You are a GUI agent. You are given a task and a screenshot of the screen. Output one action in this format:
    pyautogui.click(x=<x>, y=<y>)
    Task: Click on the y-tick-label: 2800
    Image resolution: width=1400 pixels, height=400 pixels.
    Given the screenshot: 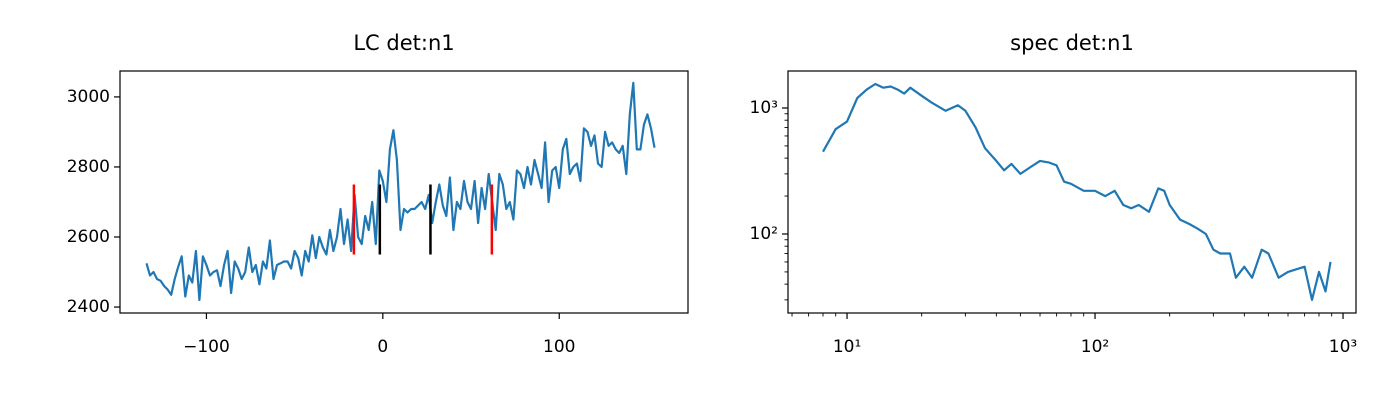 What is the action you would take?
    pyautogui.click(x=88, y=167)
    